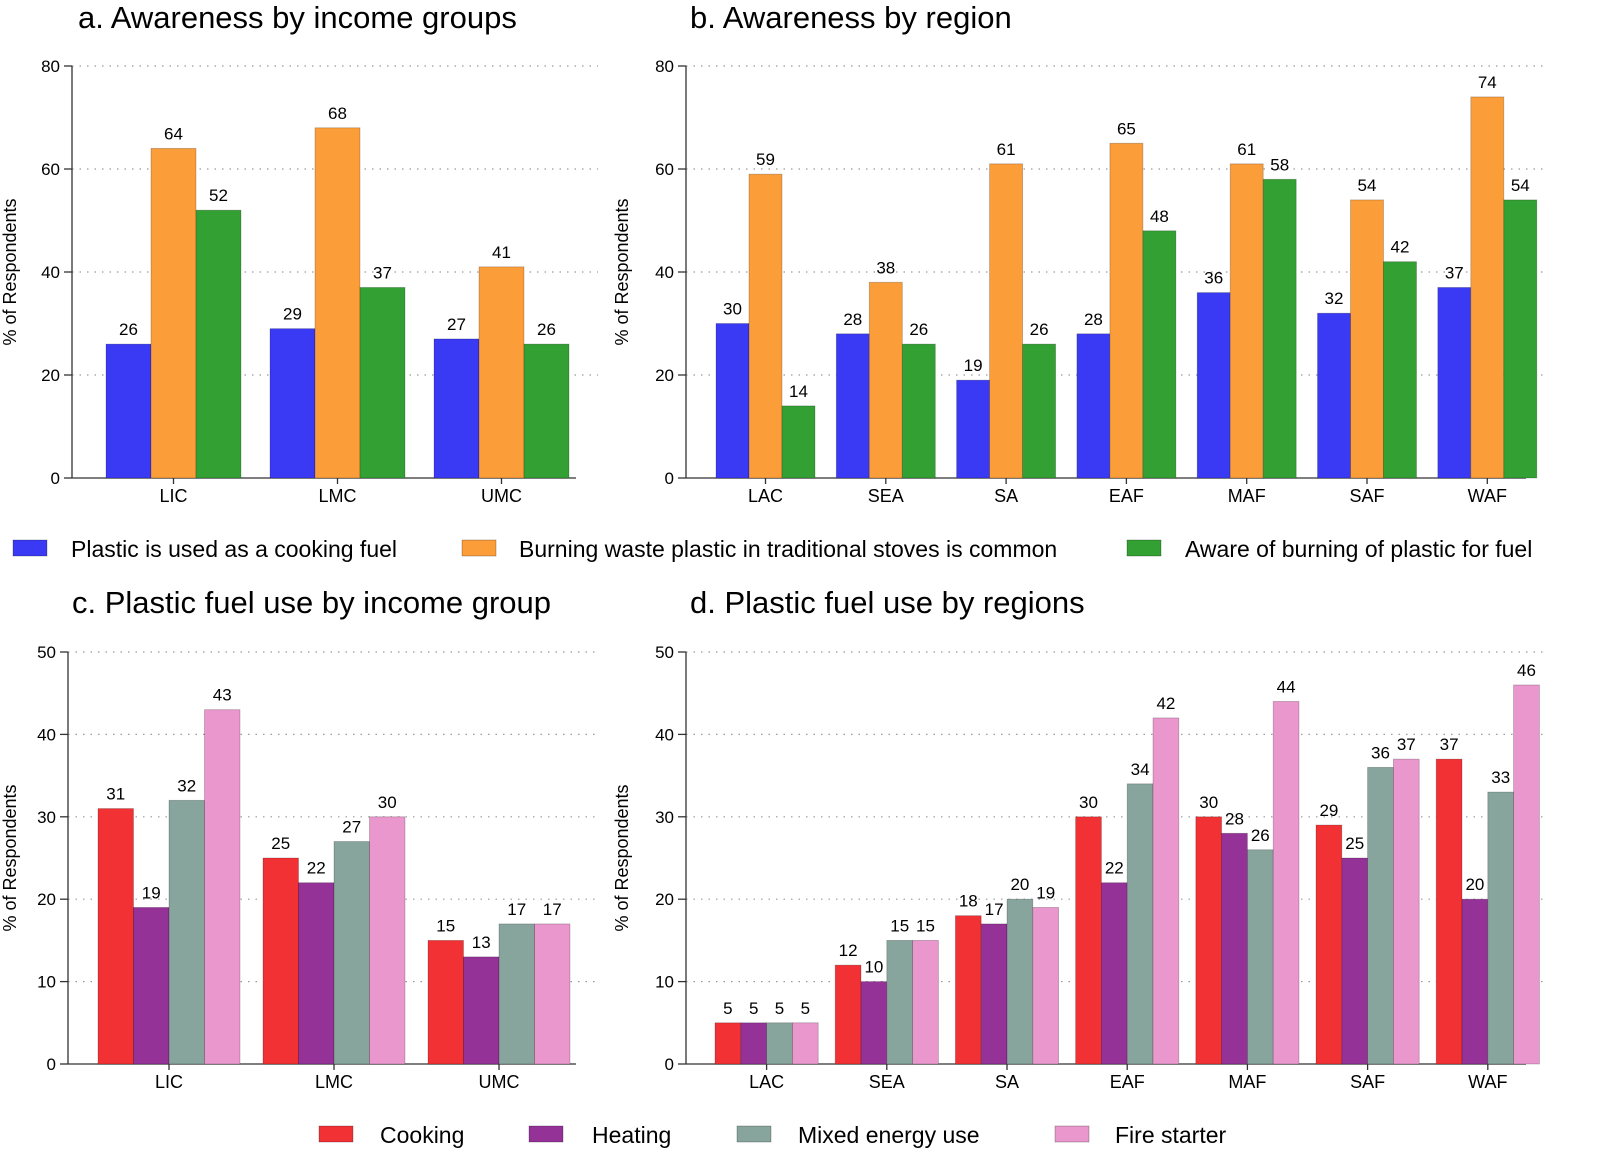 The width and height of the screenshot is (1600, 1172). Describe the element at coordinates (297, 17) in the screenshot. I see `panel-title: a. Awareness by income groups` at that location.